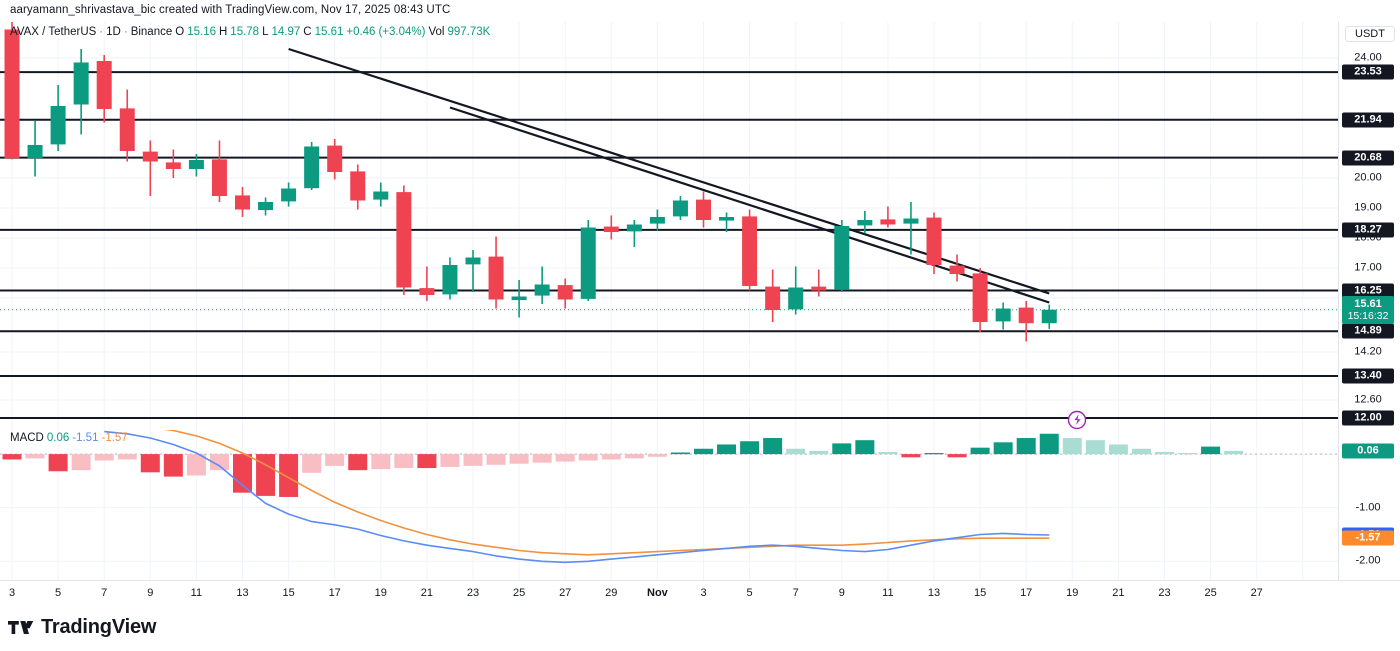 The height and width of the screenshot is (651, 1400). What do you see at coordinates (749, 593) in the screenshot?
I see `time-axis-tick: 5` at bounding box center [749, 593].